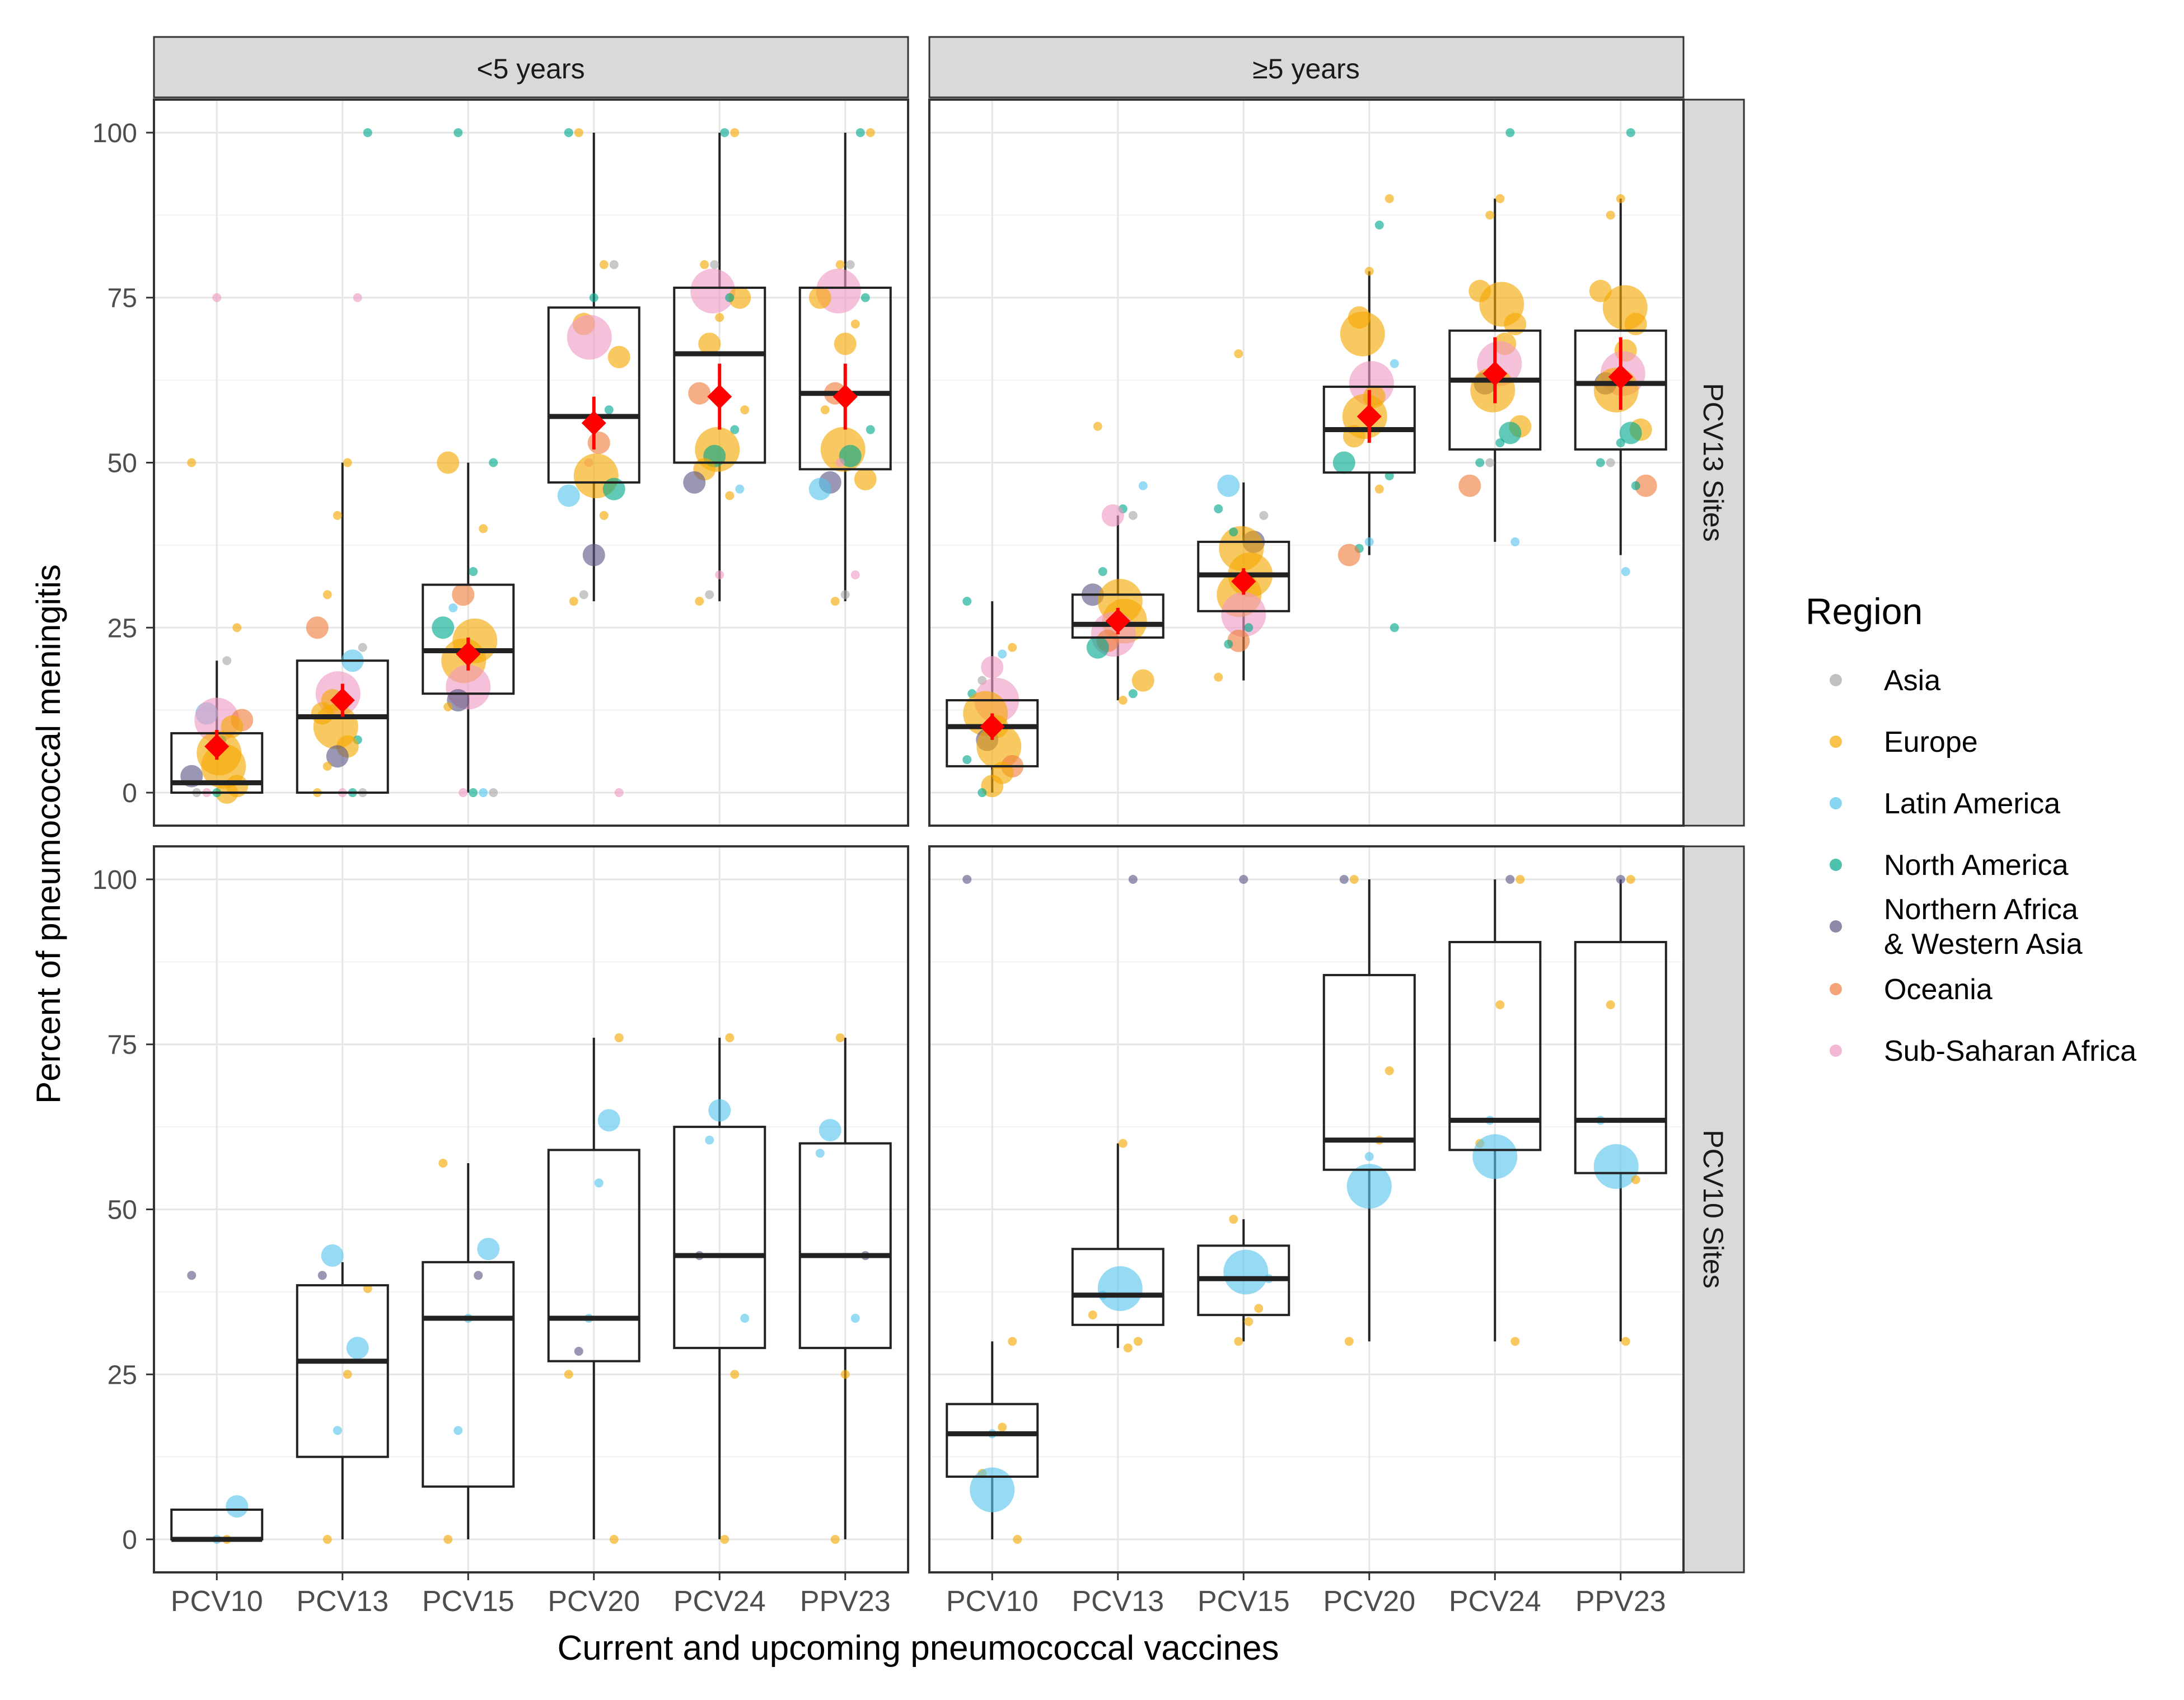 The height and width of the screenshot is (1700, 2184). I want to click on panel-border, so click(1307, 463).